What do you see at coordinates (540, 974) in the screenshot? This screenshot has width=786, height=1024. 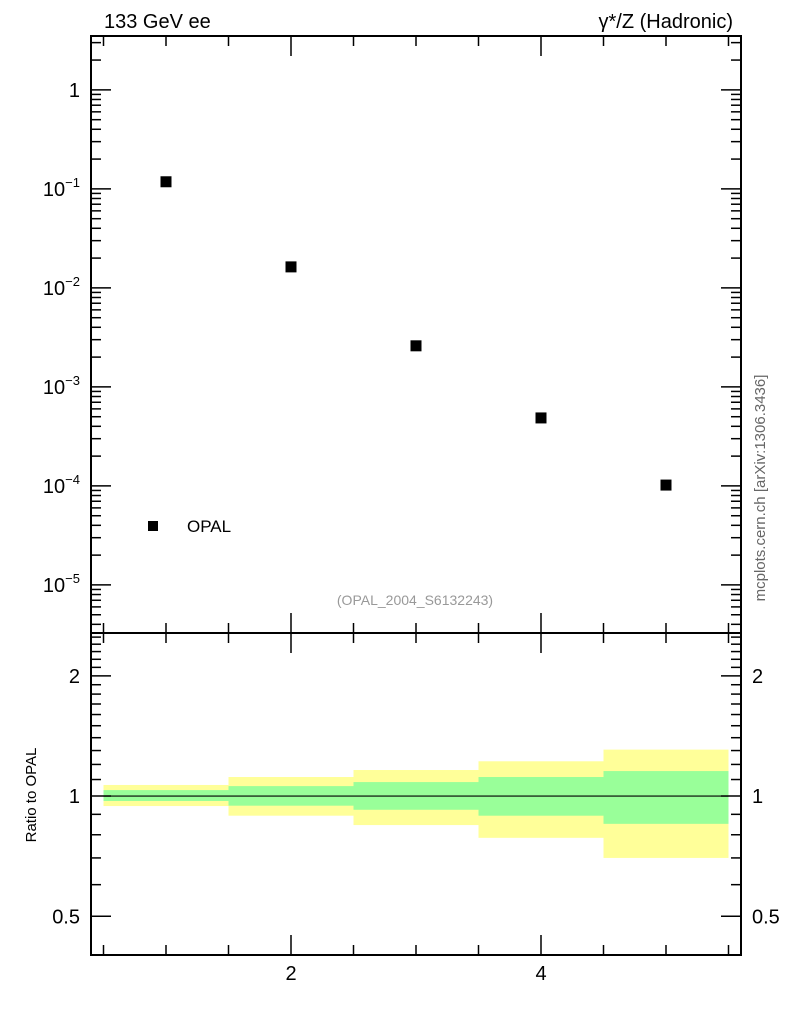 I see `x-tick-label: 4` at bounding box center [540, 974].